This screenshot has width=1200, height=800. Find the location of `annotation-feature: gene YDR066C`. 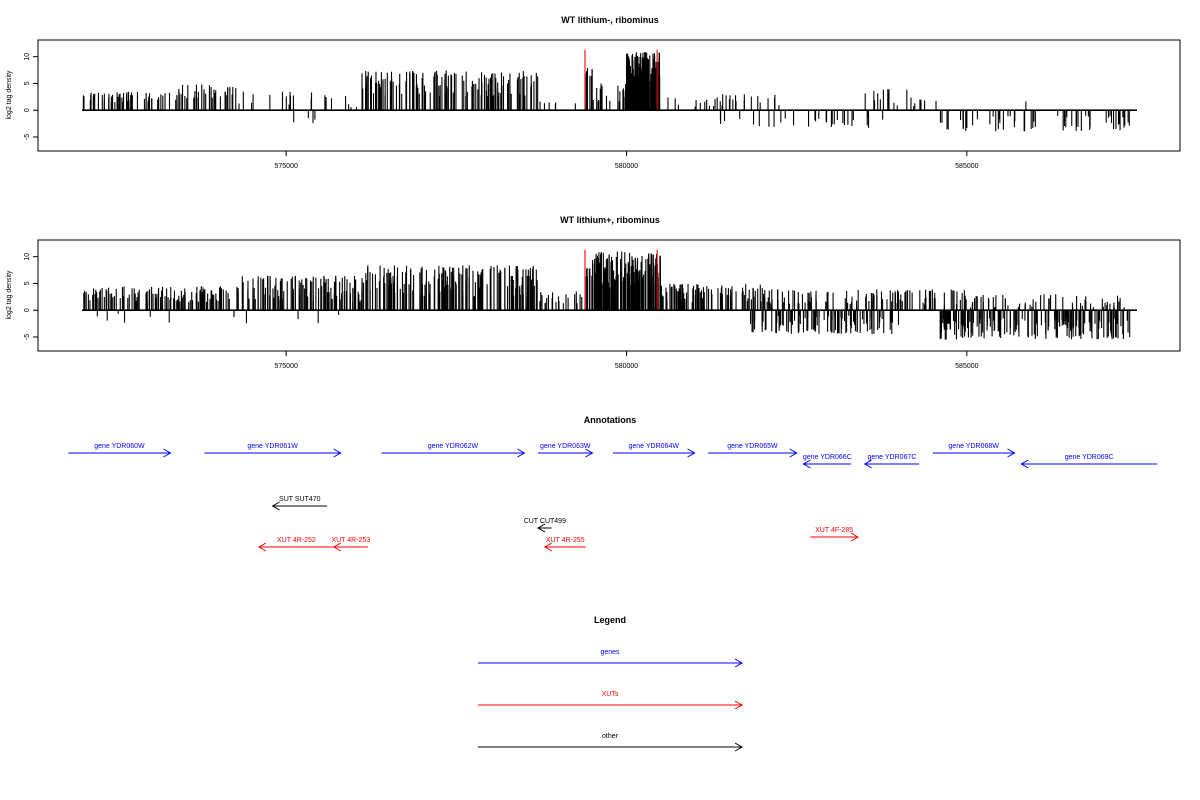

annotation-feature: gene YDR066C is located at coordinates (827, 461).